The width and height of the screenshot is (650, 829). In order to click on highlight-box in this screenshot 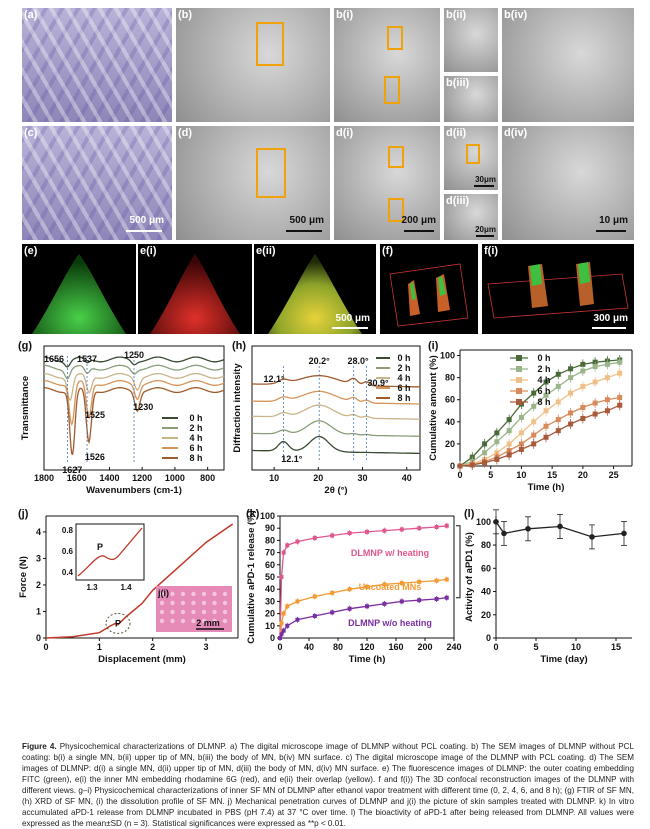, I will do `click(473, 154)`.